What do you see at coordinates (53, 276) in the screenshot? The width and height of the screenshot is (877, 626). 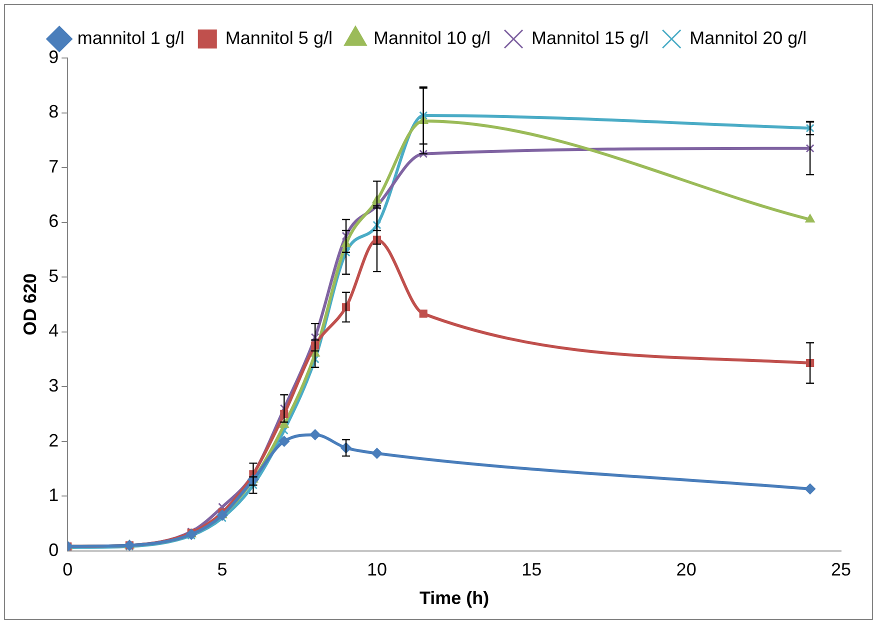 I see `y-tick-label: 5` at bounding box center [53, 276].